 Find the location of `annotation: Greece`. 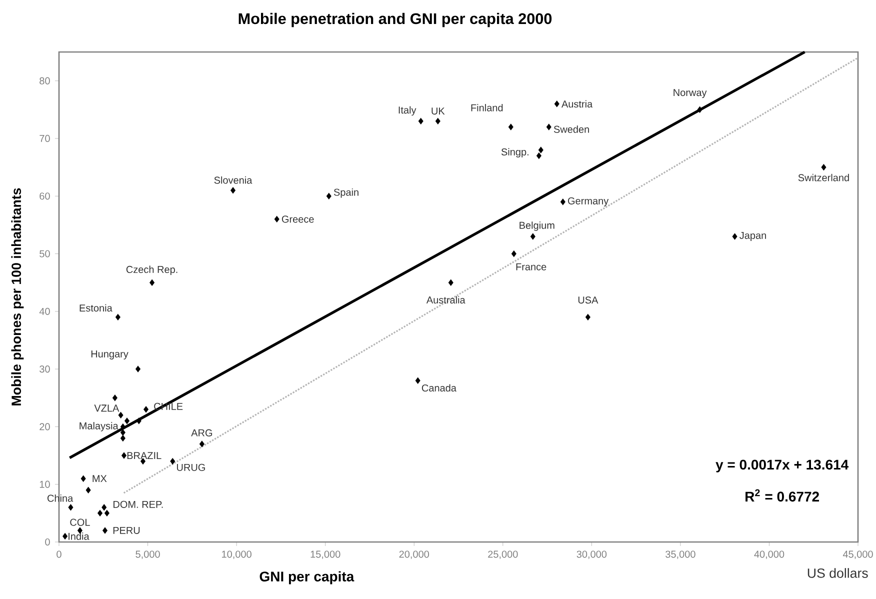

annotation: Greece is located at coordinates (298, 219).